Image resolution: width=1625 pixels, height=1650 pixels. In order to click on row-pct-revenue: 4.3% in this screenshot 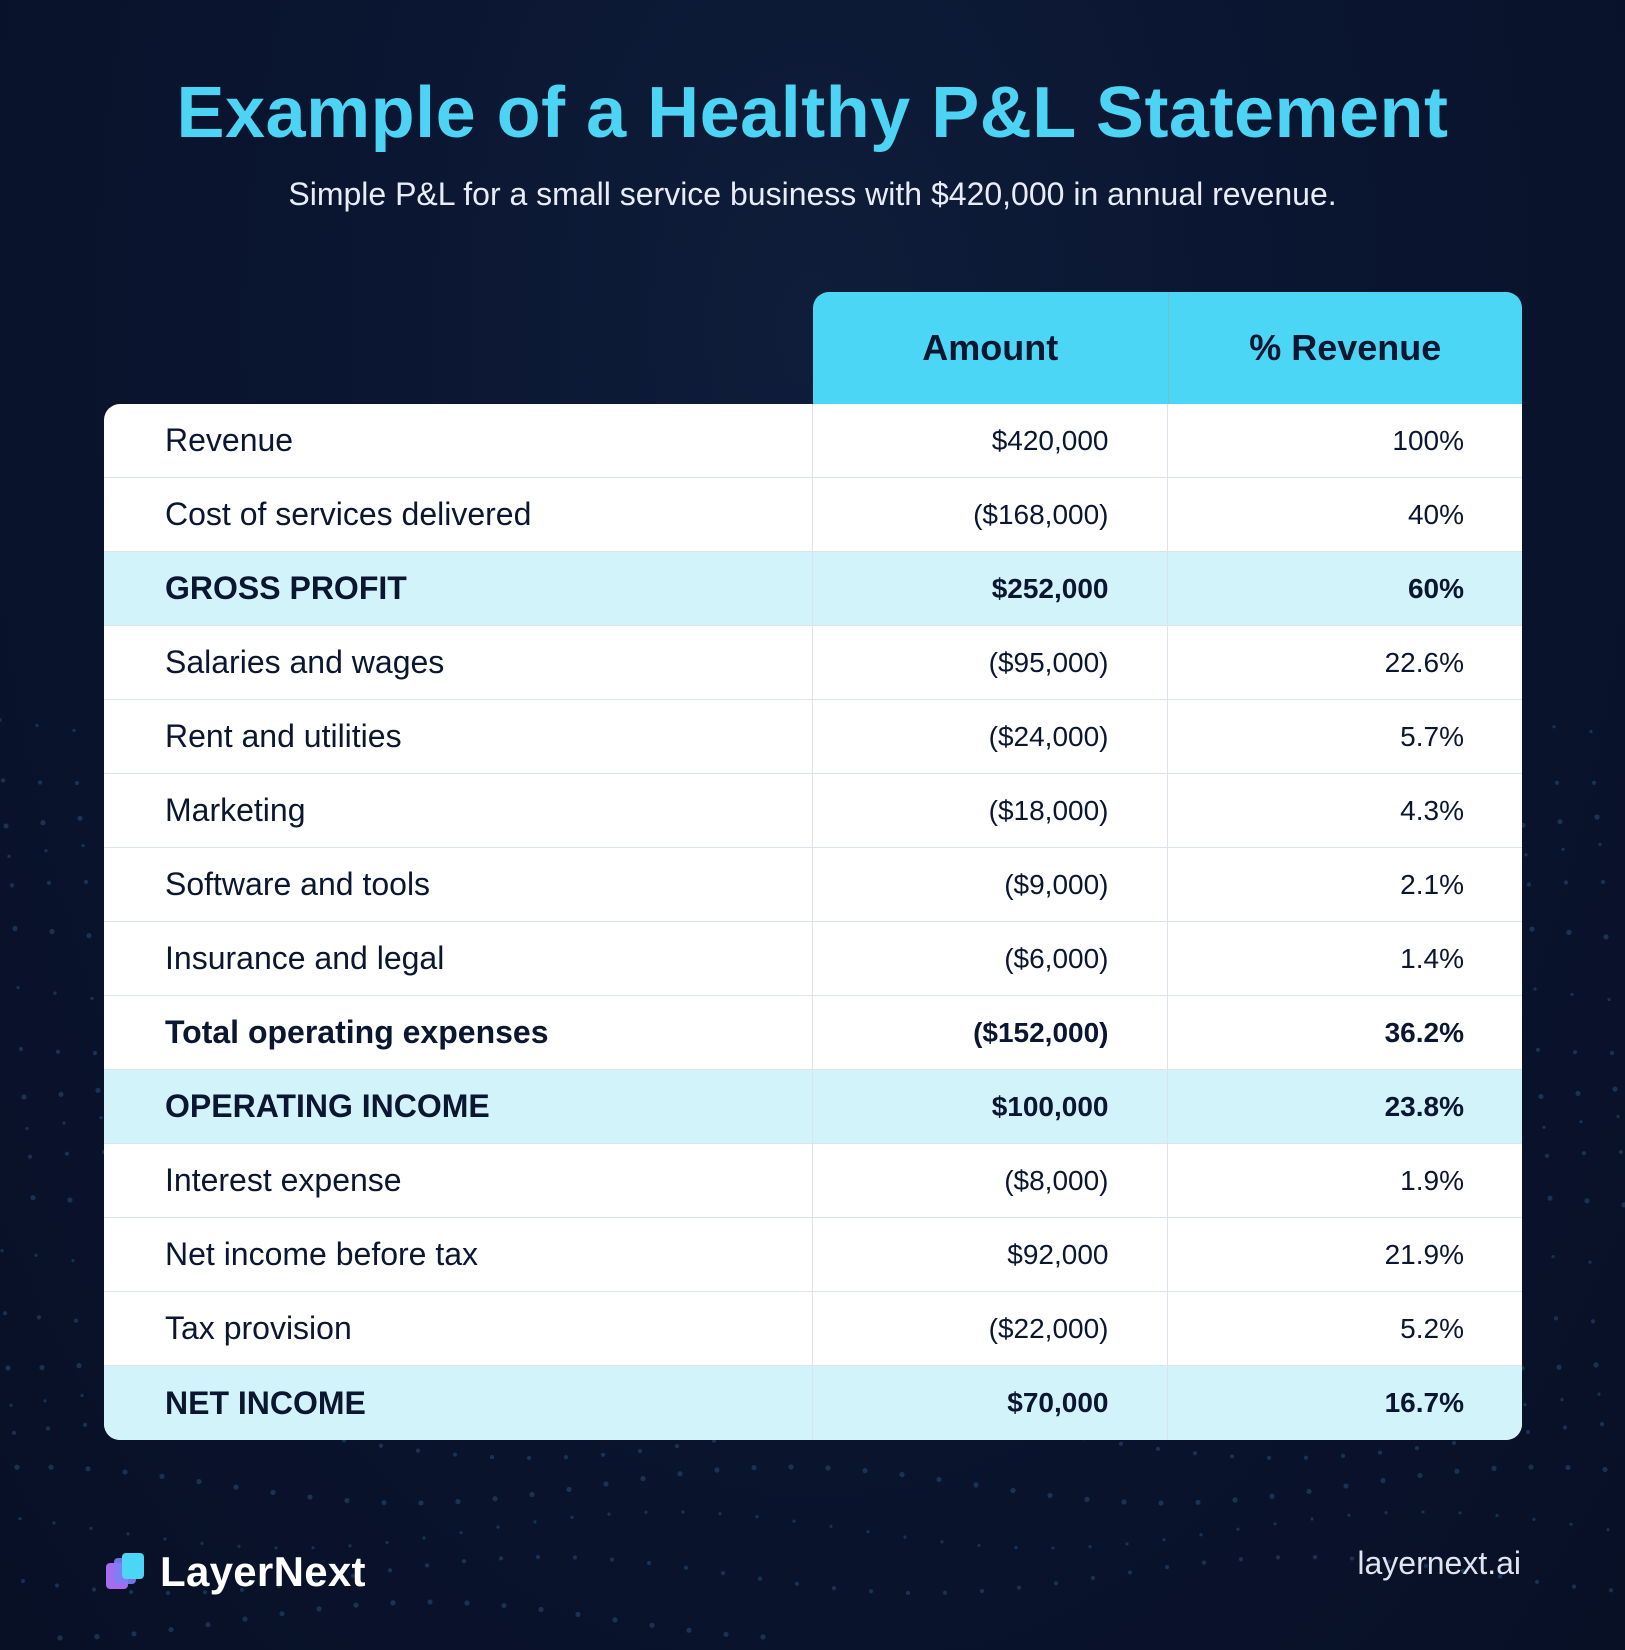, I will do `click(1432, 810)`.